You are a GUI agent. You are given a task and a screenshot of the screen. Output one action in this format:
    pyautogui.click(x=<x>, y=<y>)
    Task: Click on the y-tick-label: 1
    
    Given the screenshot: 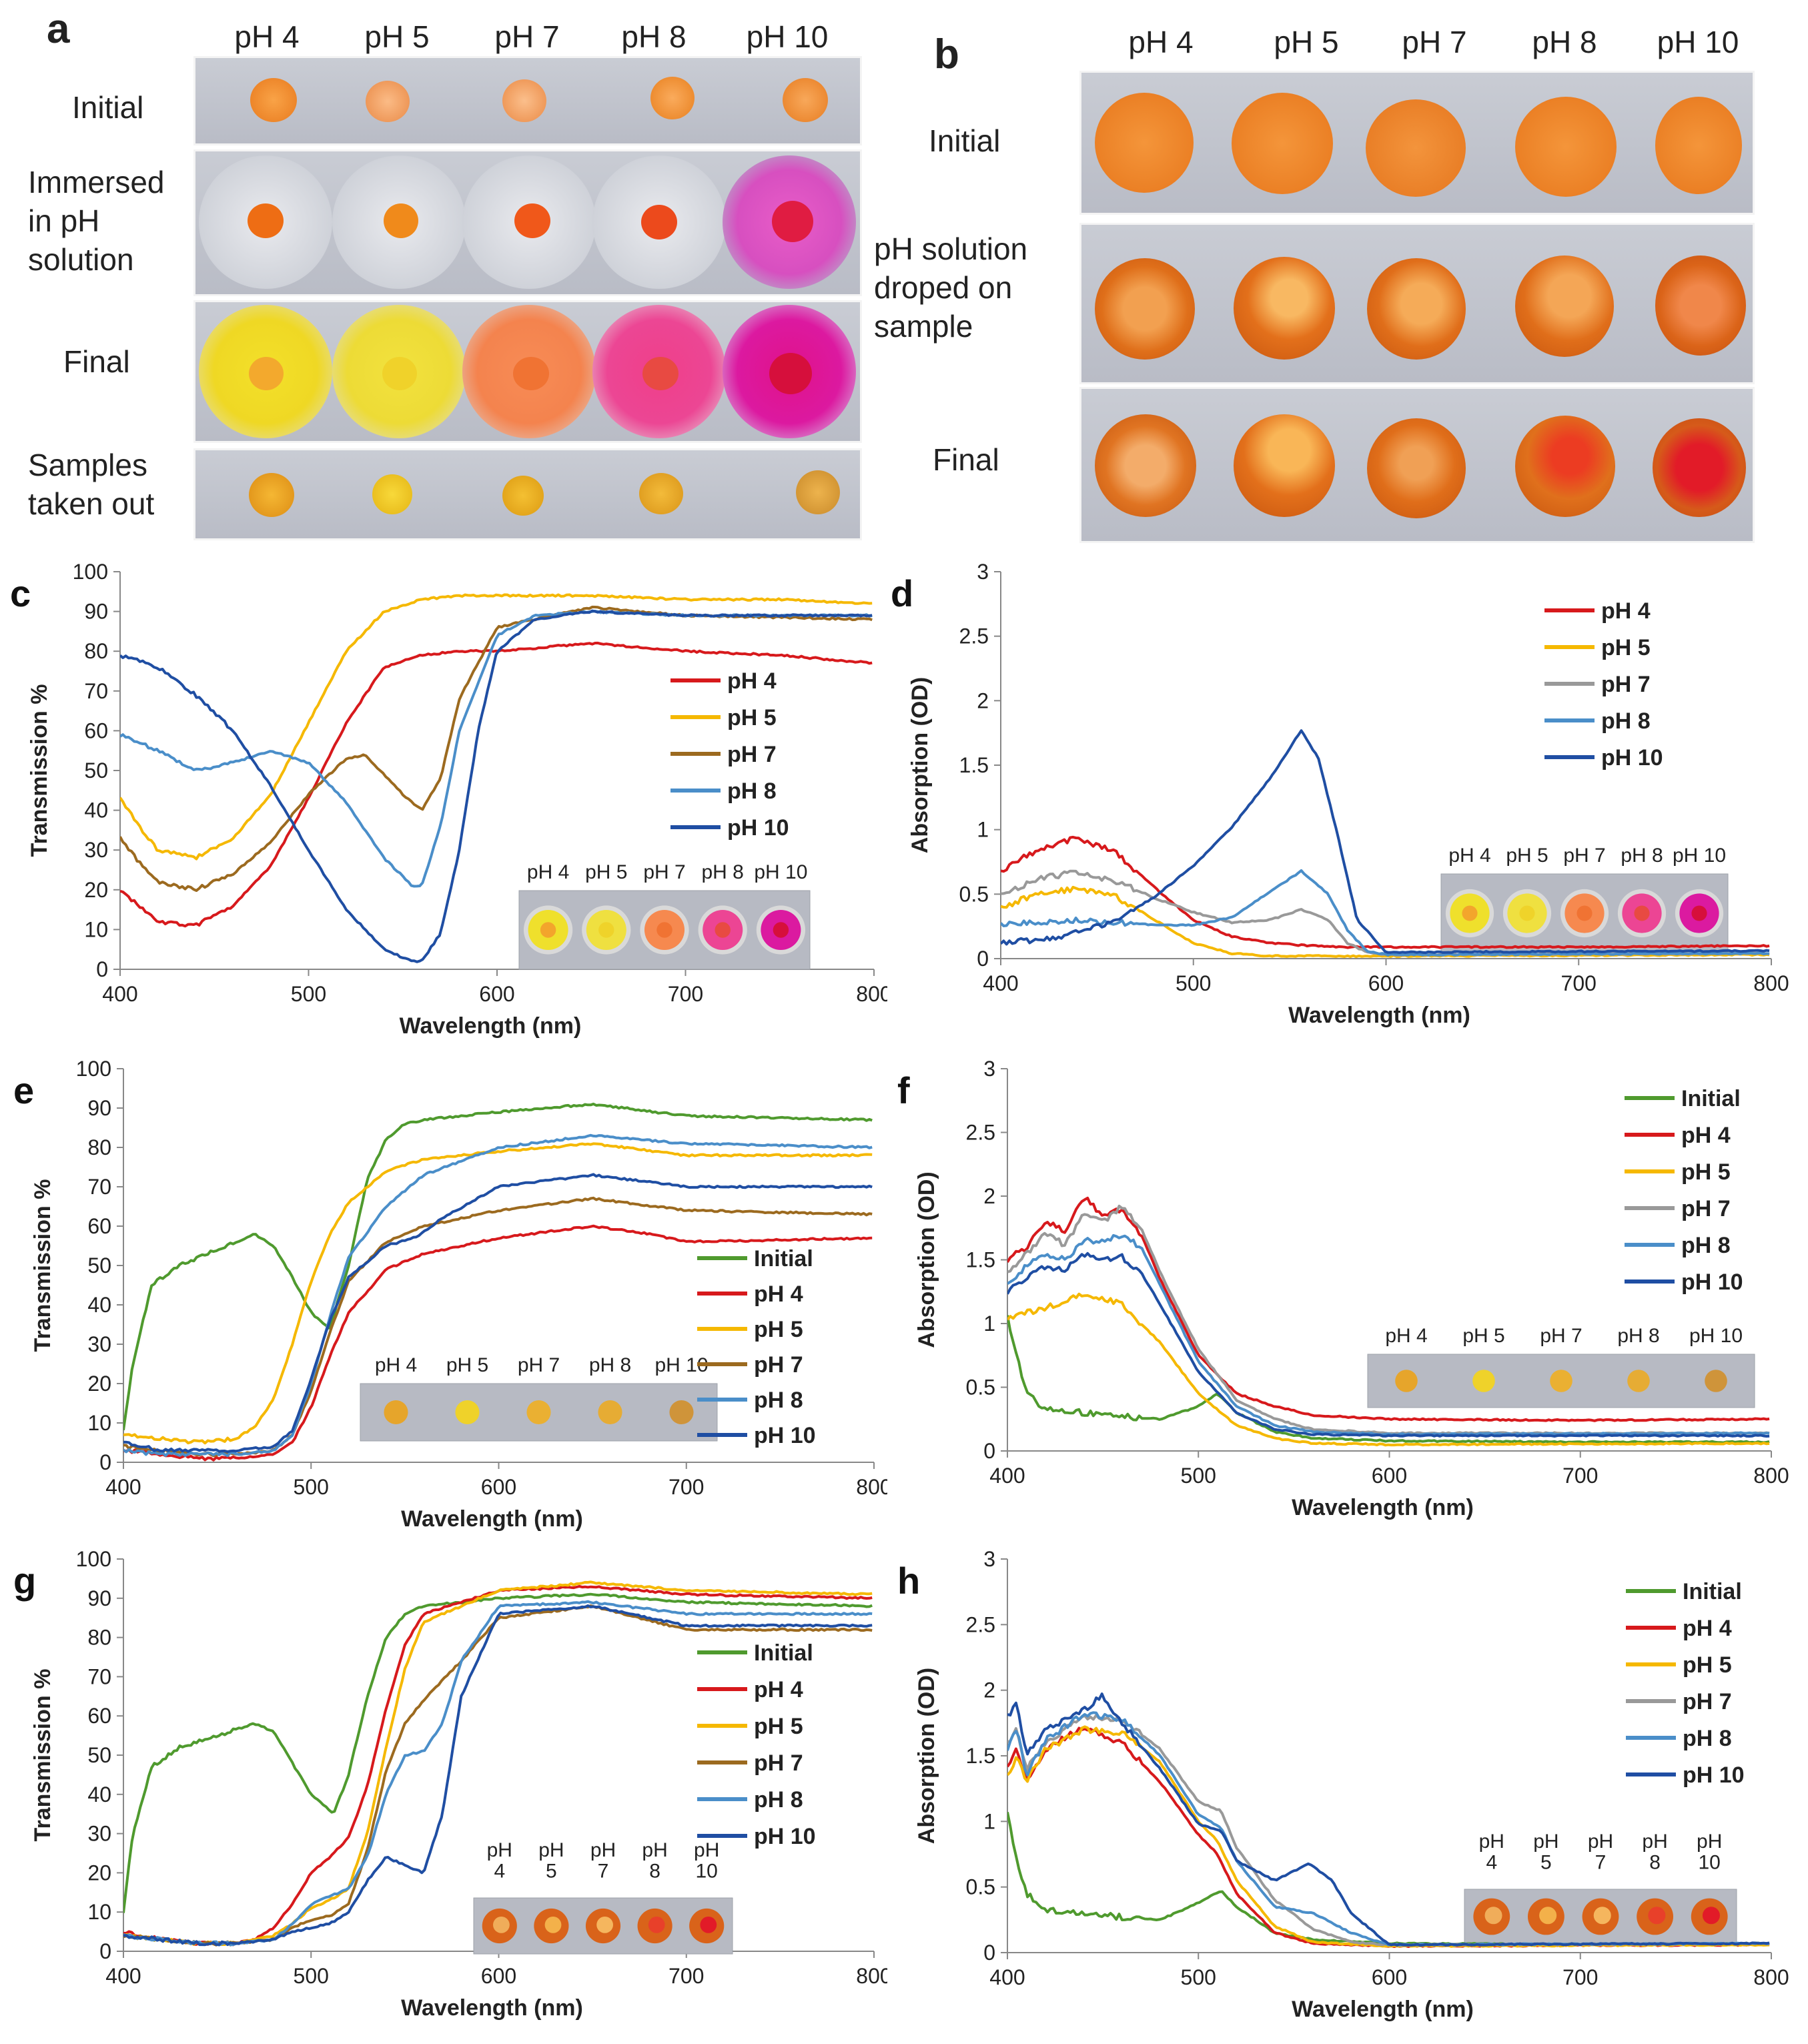 What is the action you would take?
    pyautogui.click(x=989, y=1821)
    